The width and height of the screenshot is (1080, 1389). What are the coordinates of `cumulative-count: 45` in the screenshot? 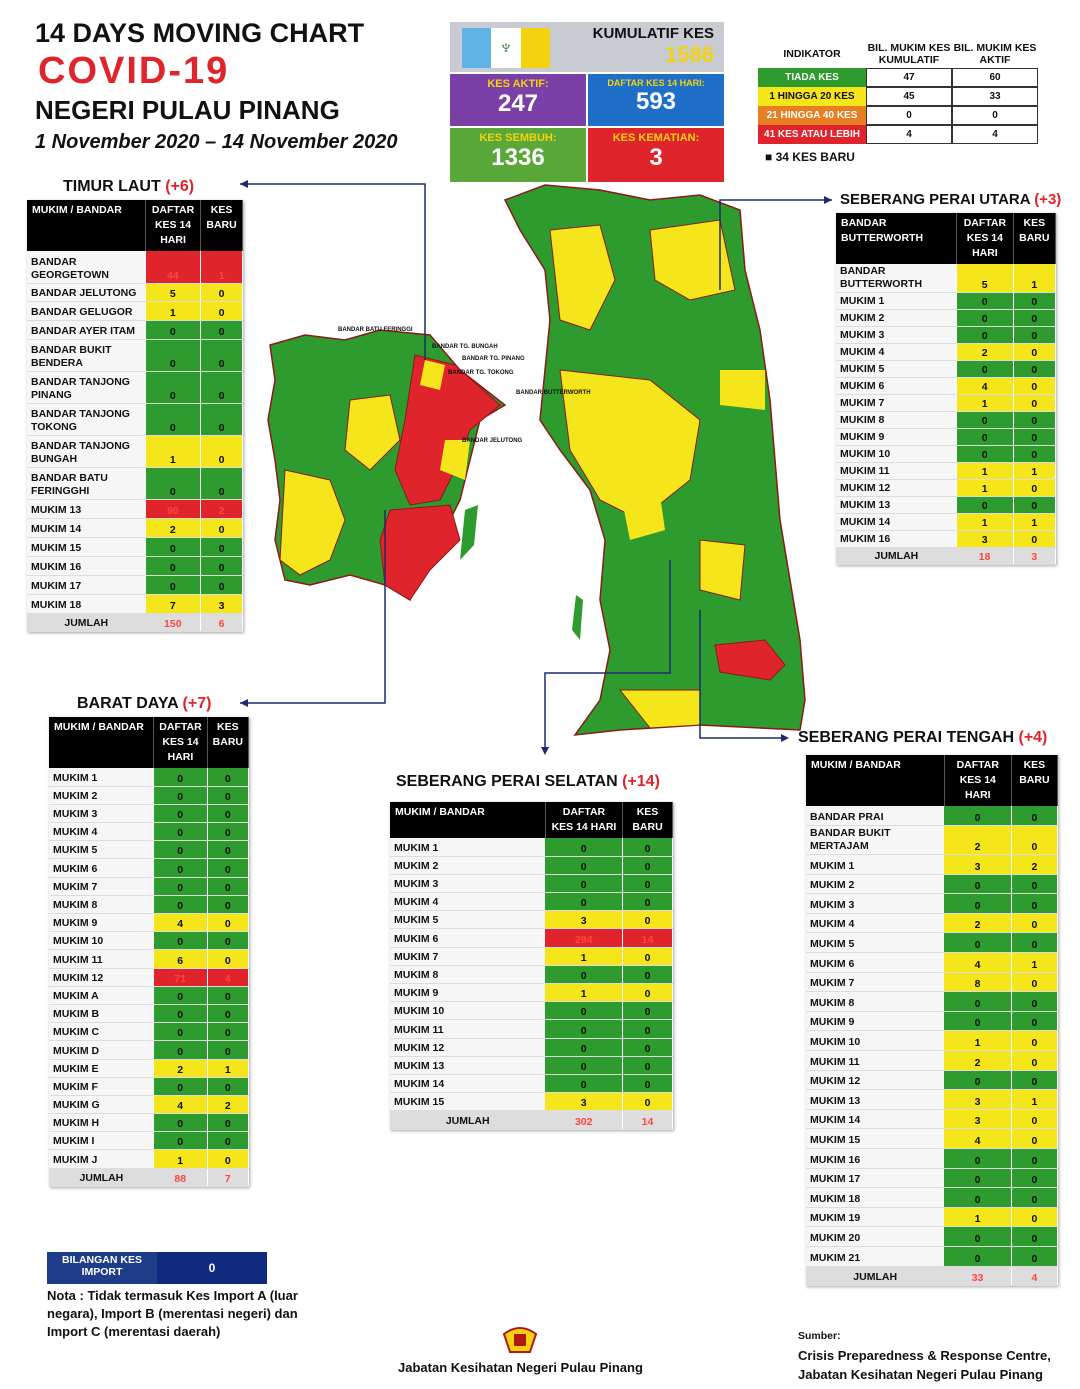 It's located at (909, 96).